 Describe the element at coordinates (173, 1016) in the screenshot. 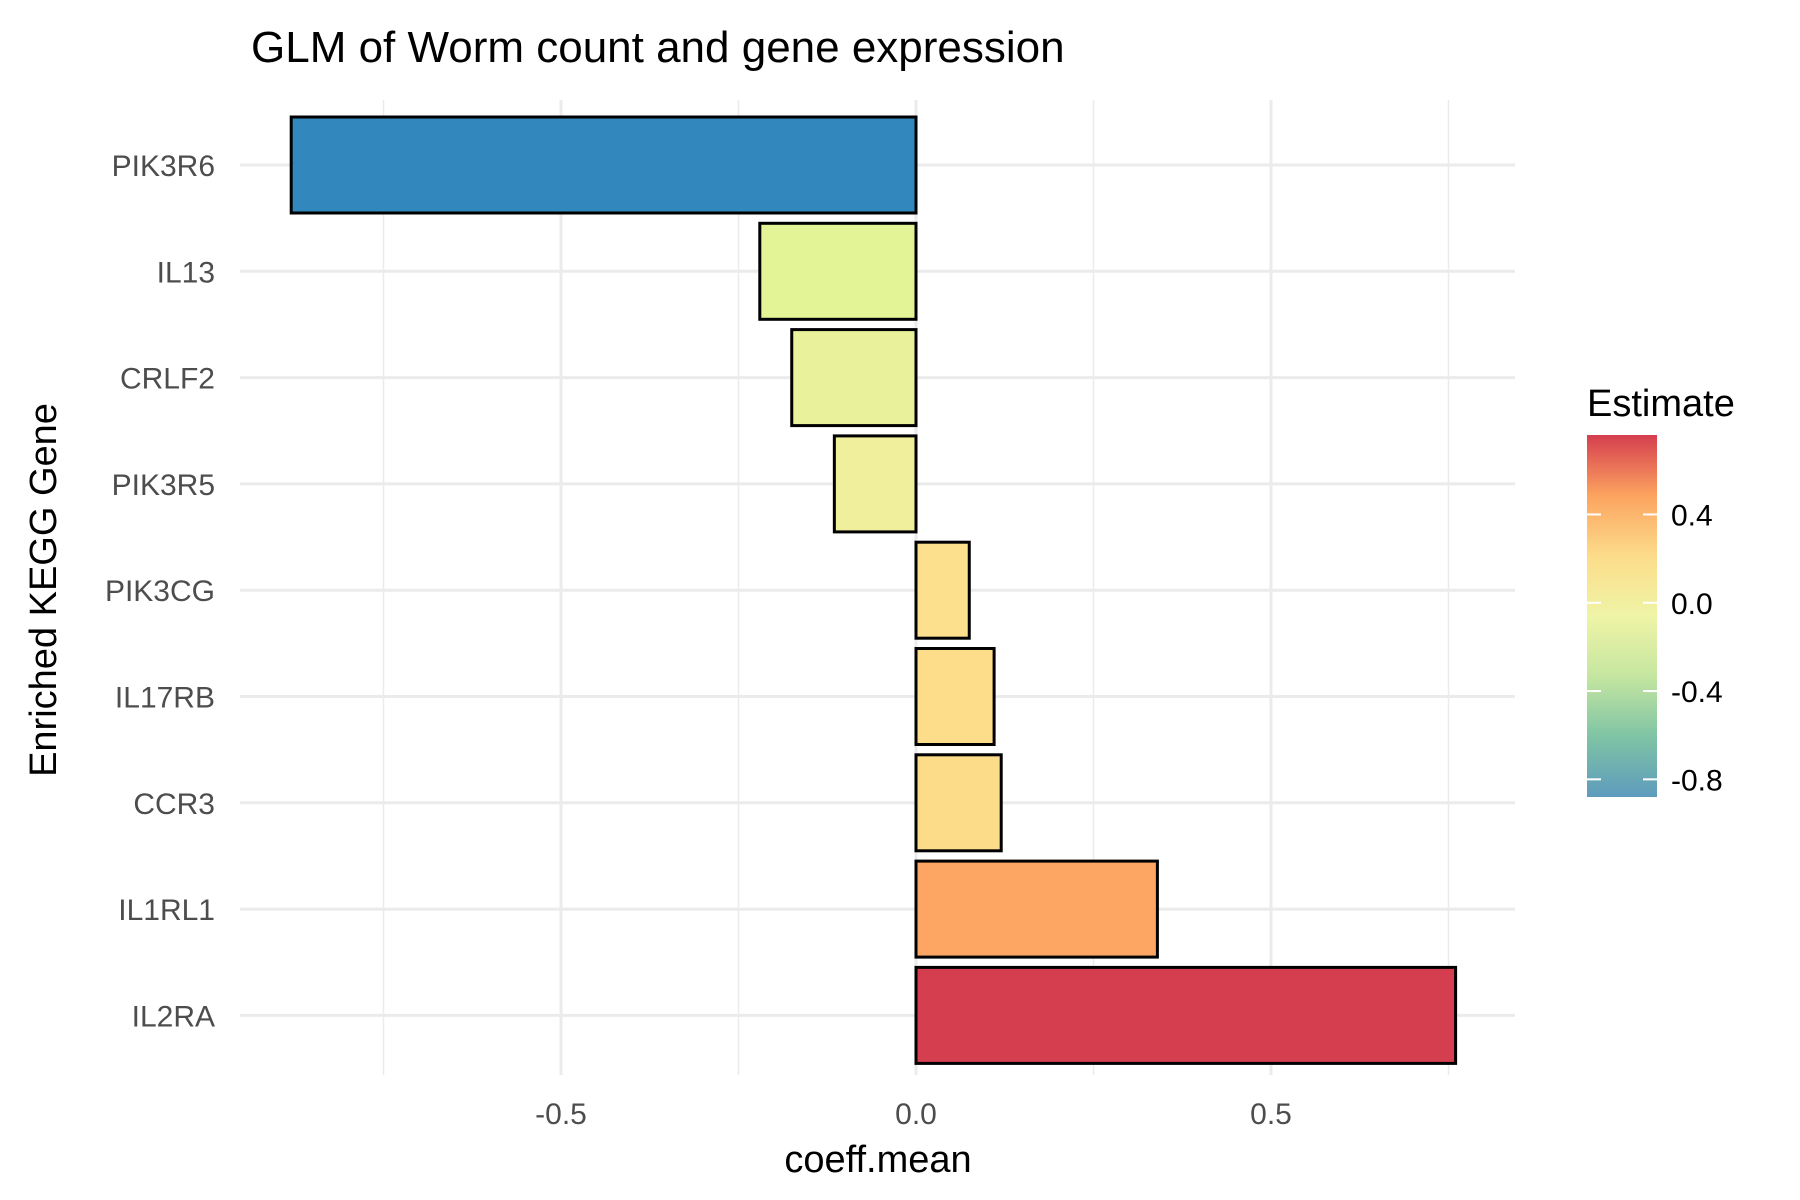

I see `y-tick-label: IL2RA` at that location.